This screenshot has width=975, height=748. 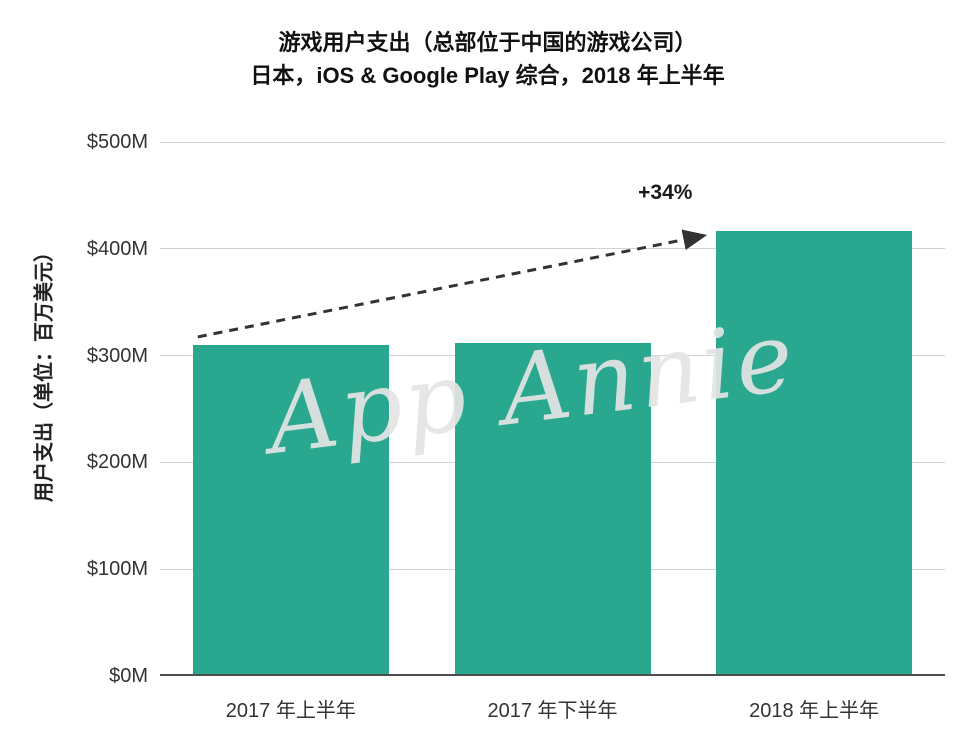 What do you see at coordinates (74, 409) in the screenshot?
I see `y-tick-labels: $0M $100M $200M $300M $400M $500M` at bounding box center [74, 409].